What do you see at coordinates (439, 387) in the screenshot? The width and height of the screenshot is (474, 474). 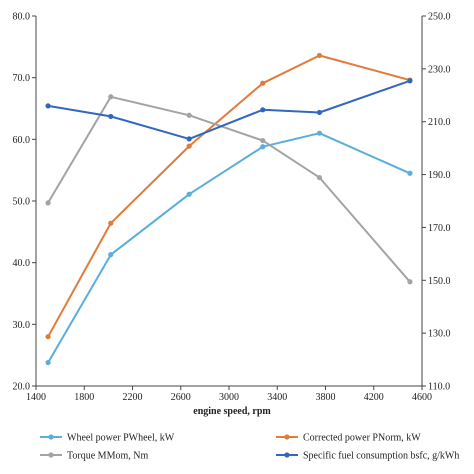 I see `right-y-tick-label: 110.0` at bounding box center [439, 387].